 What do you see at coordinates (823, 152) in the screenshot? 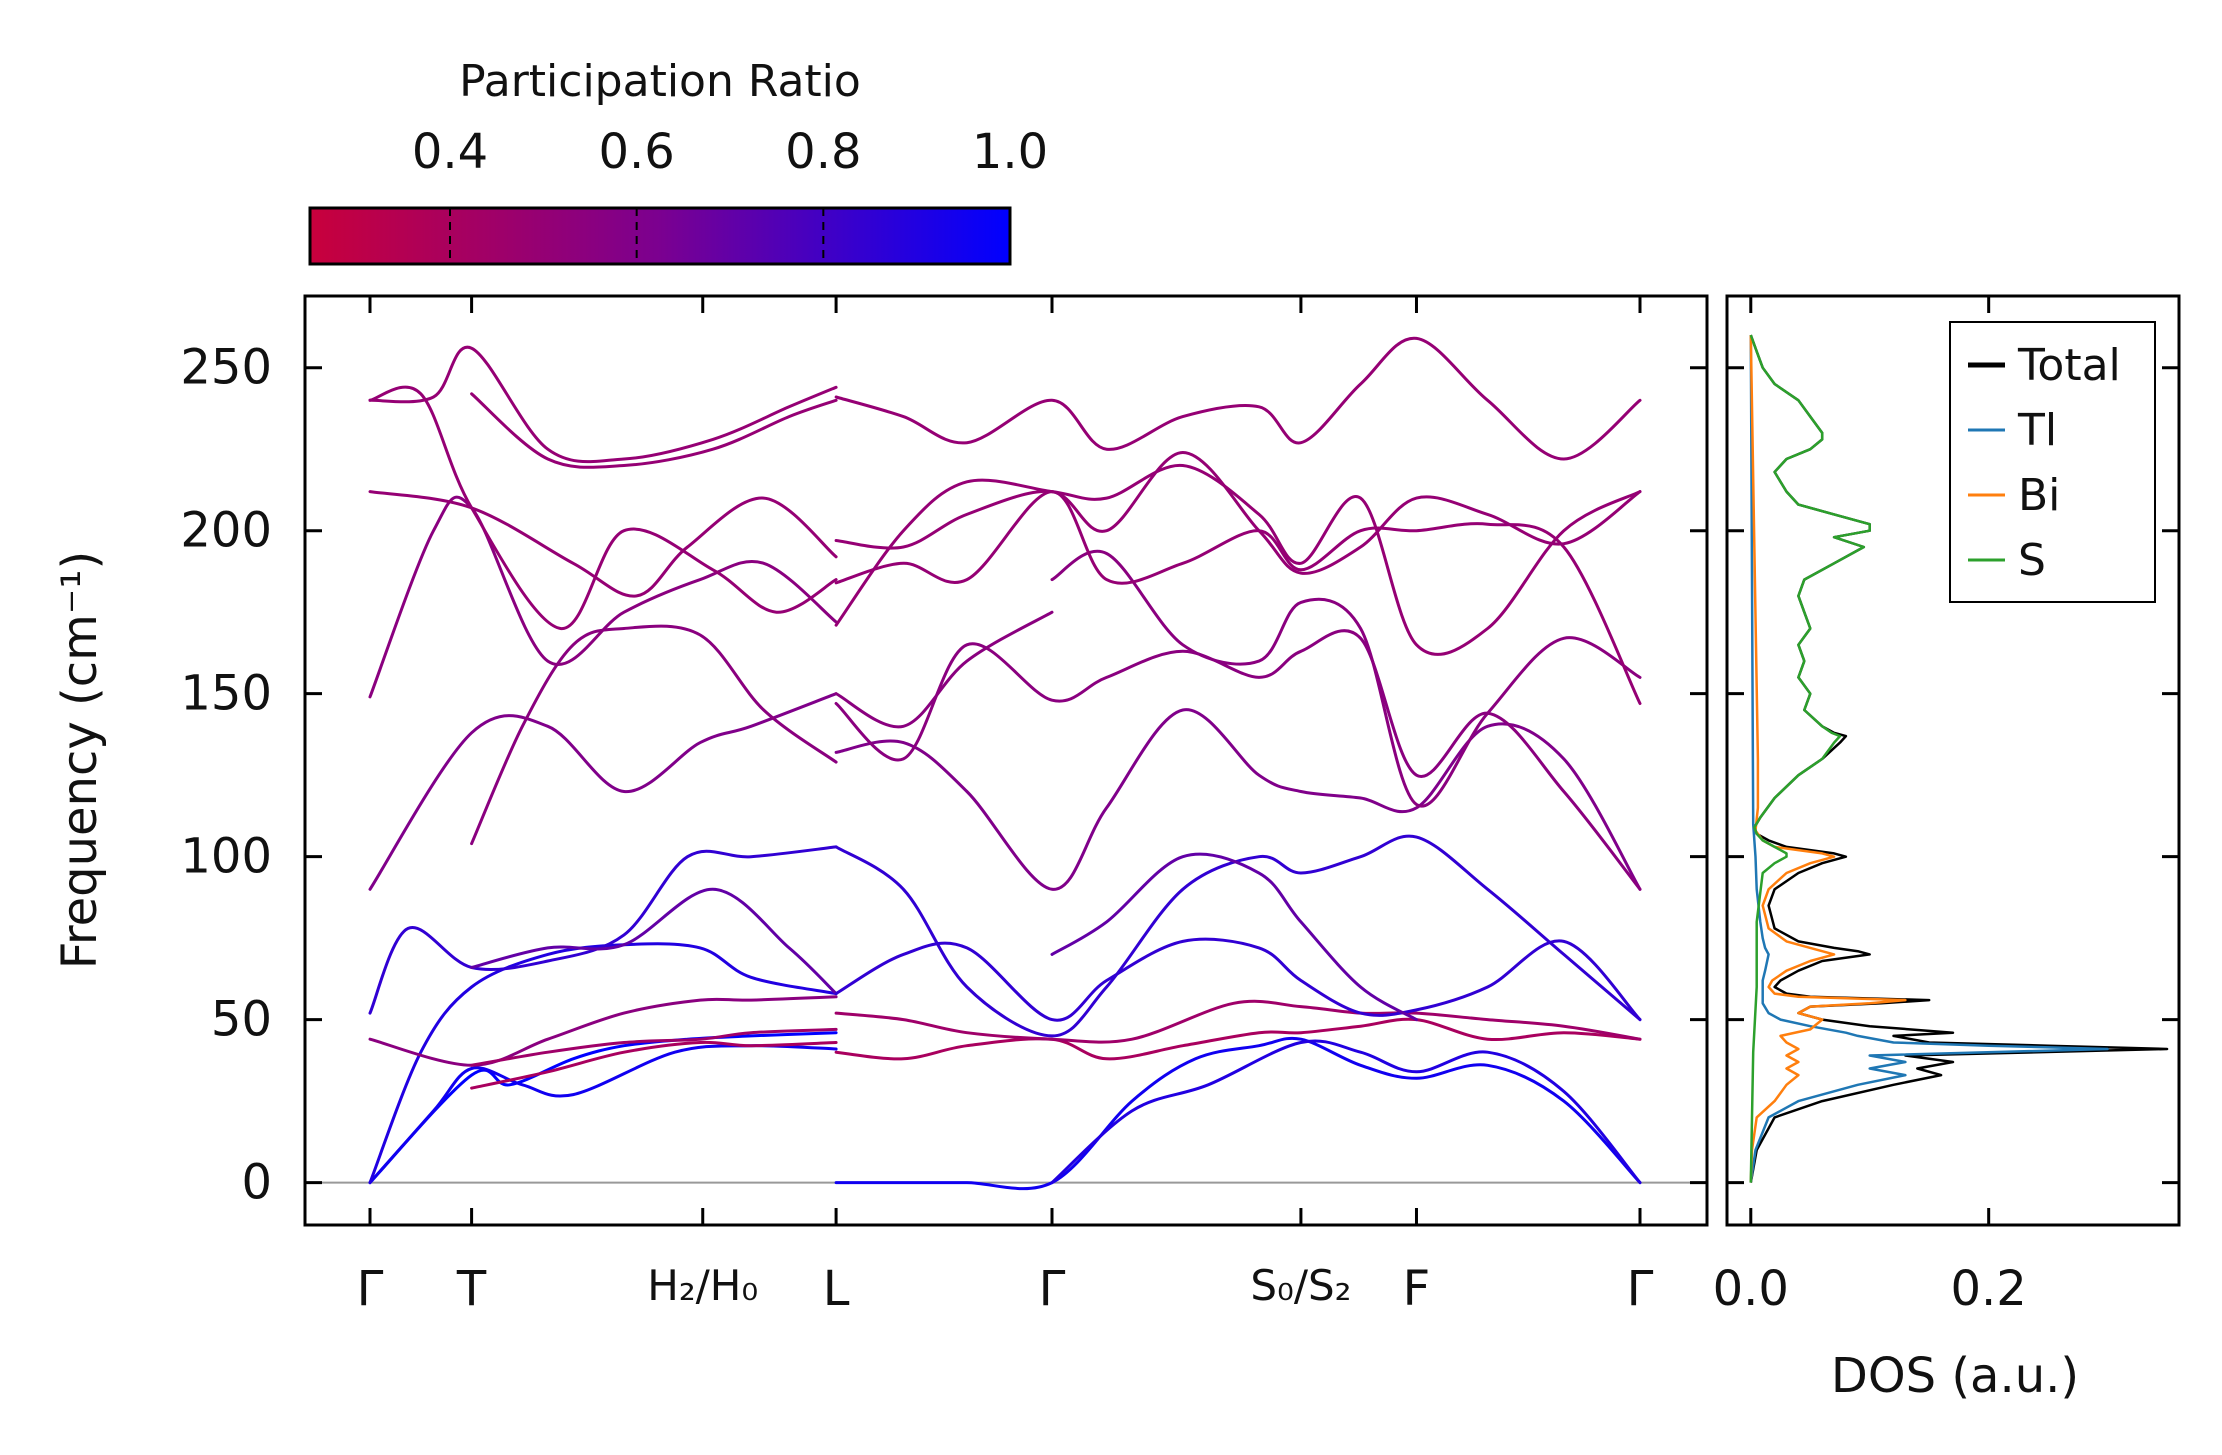
I see `colorbar-tick-label: 0.8` at bounding box center [823, 152].